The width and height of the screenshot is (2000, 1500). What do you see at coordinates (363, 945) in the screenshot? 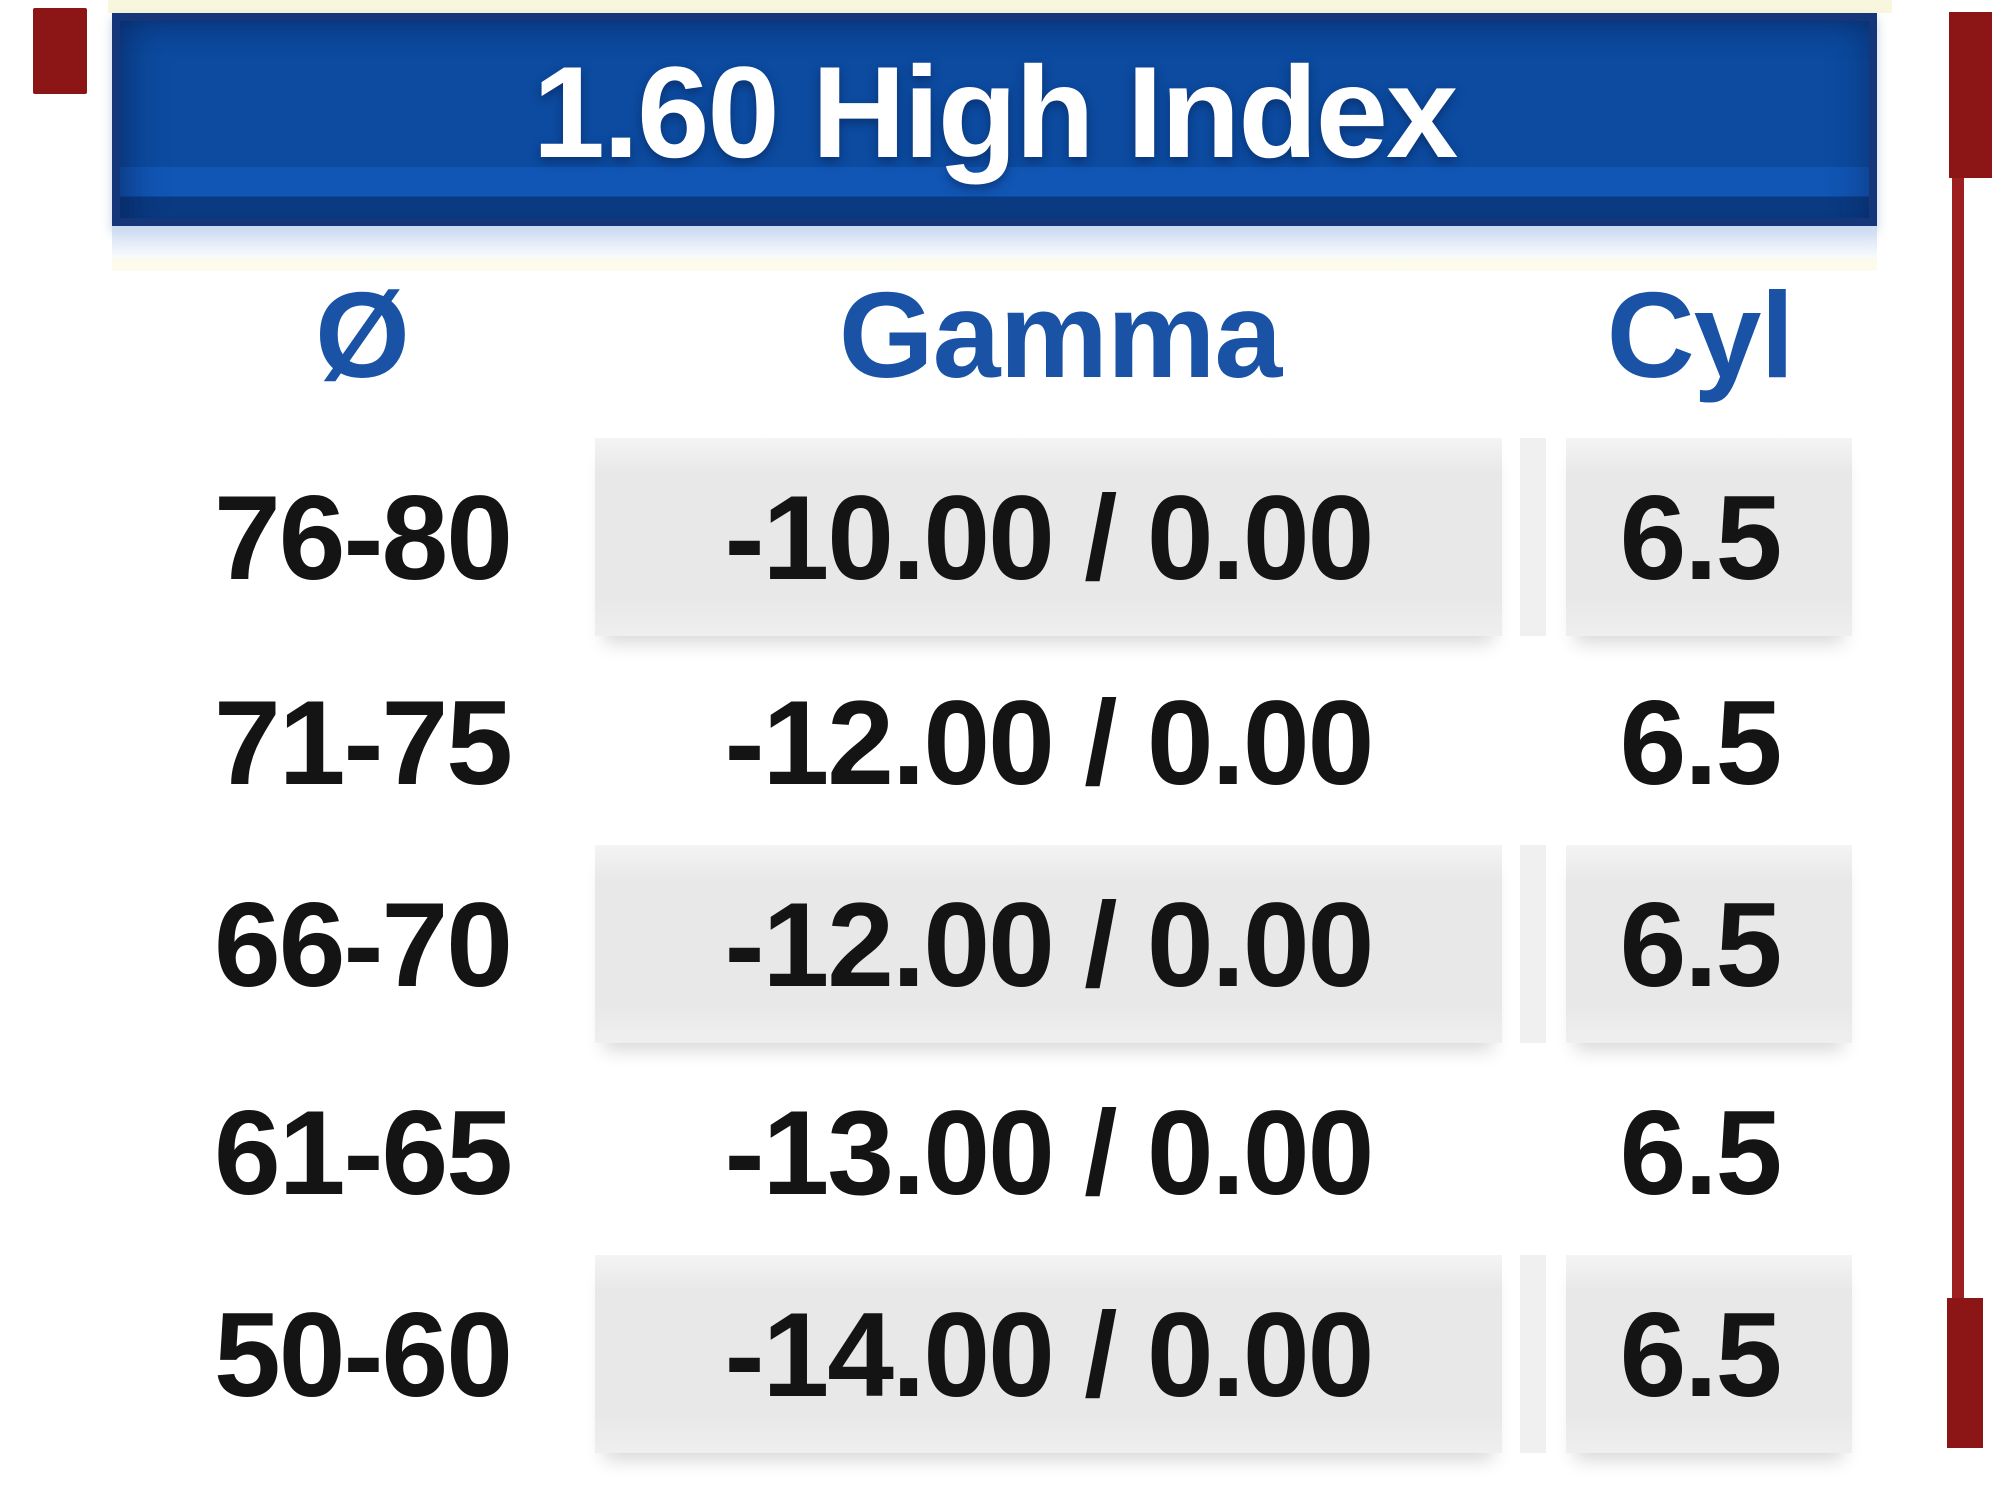
I see `cell-diameter: 66-70` at bounding box center [363, 945].